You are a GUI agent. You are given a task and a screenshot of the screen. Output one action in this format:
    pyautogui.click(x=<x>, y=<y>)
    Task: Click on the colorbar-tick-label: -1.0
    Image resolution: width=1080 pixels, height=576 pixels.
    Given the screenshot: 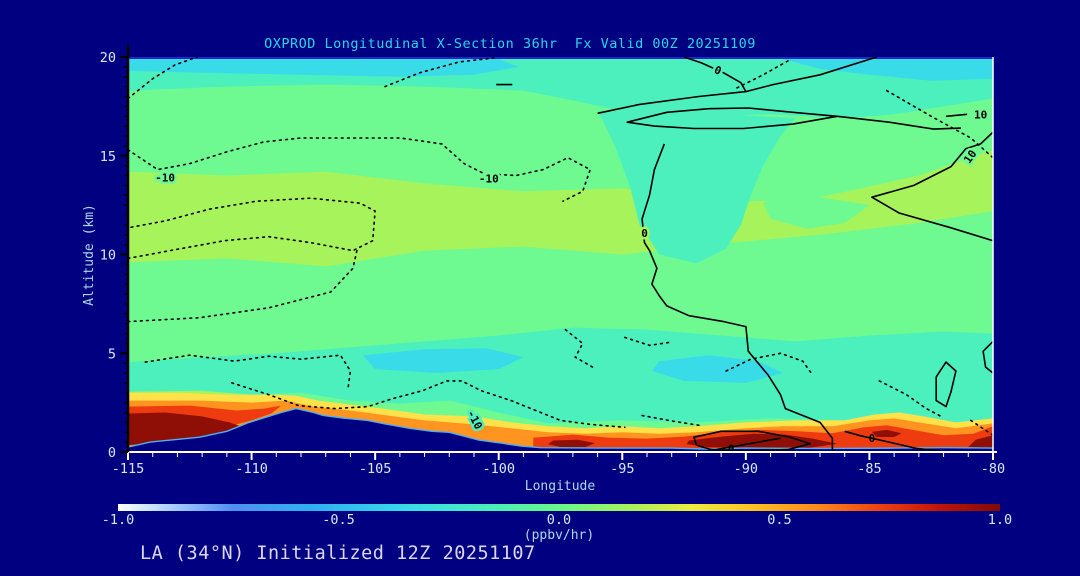 What is the action you would take?
    pyautogui.click(x=118, y=520)
    